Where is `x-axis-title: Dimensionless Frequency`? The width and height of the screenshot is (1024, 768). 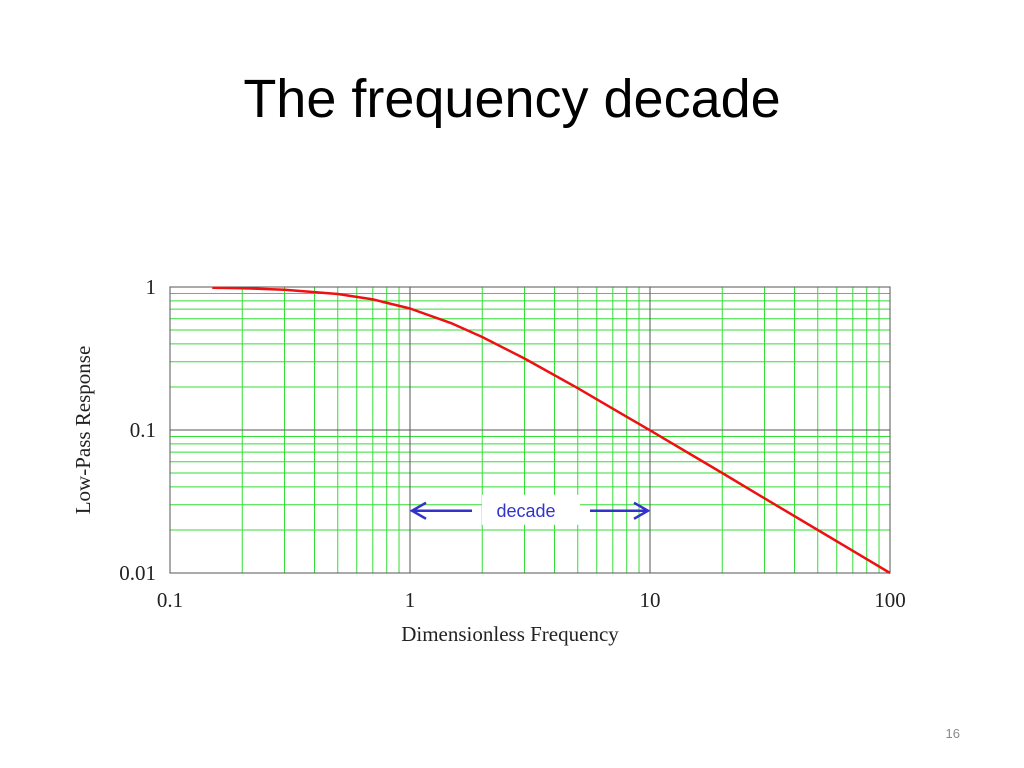
x-axis-title: Dimensionless Frequency is located at coordinates (510, 634).